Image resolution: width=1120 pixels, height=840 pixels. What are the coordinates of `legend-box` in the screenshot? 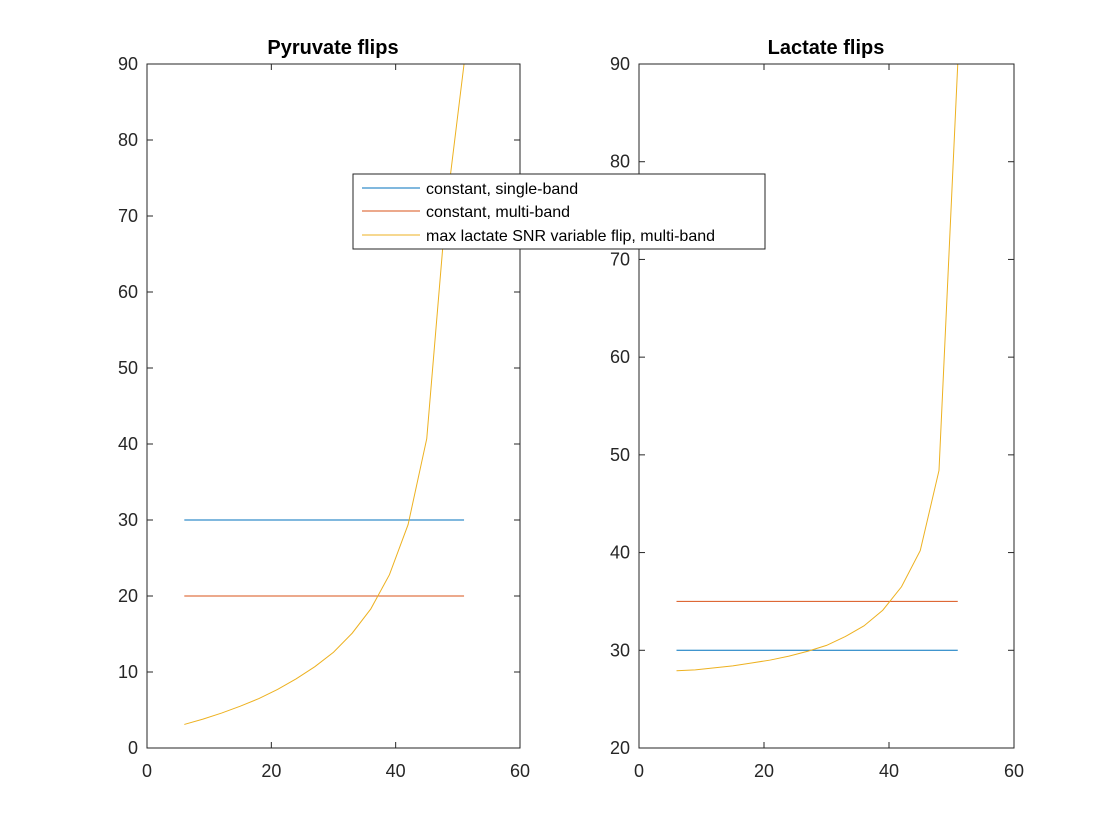 It's located at (559, 211).